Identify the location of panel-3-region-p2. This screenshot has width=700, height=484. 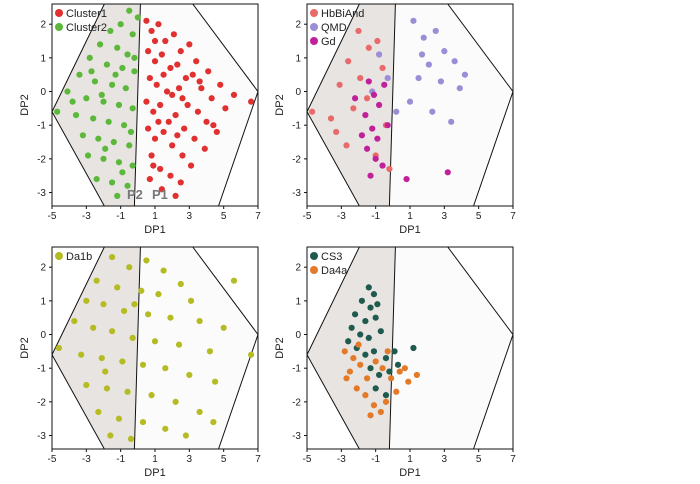
(96, 348).